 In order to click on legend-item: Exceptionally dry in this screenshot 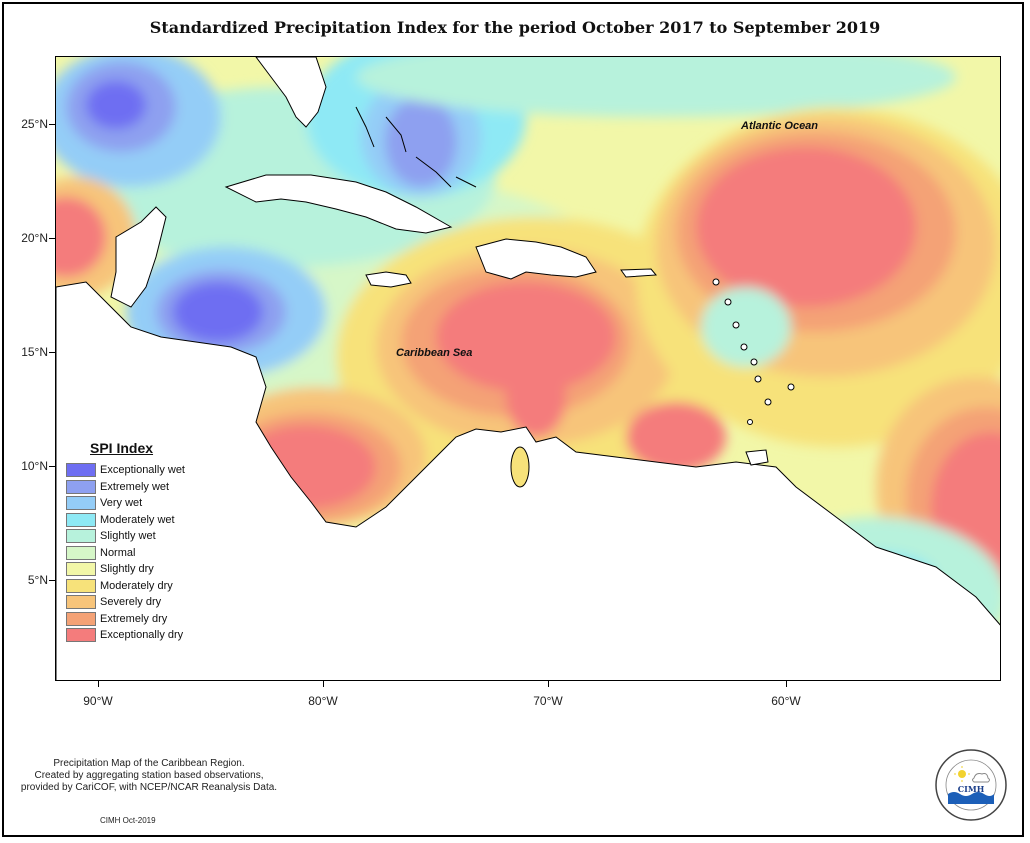, I will do `click(136, 635)`.